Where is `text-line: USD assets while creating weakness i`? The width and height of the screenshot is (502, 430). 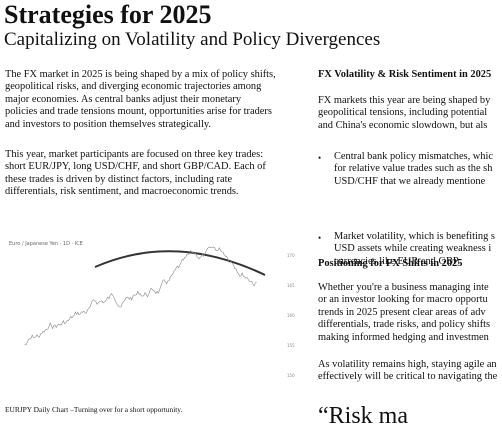
text-line: USD assets while creating weakness i is located at coordinates (413, 249).